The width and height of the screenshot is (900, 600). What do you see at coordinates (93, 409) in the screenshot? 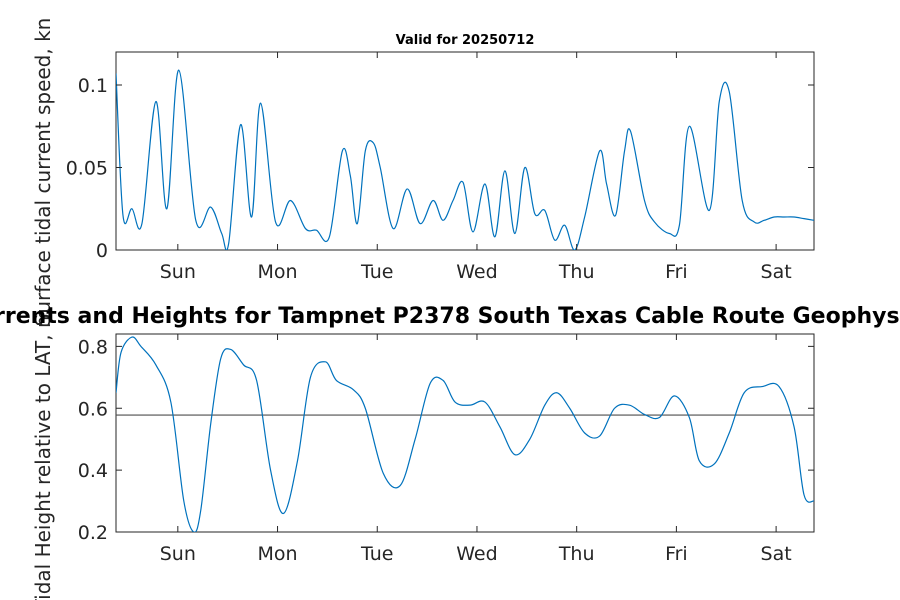
I see `y-tick-label: 0.6` at bounding box center [93, 409].